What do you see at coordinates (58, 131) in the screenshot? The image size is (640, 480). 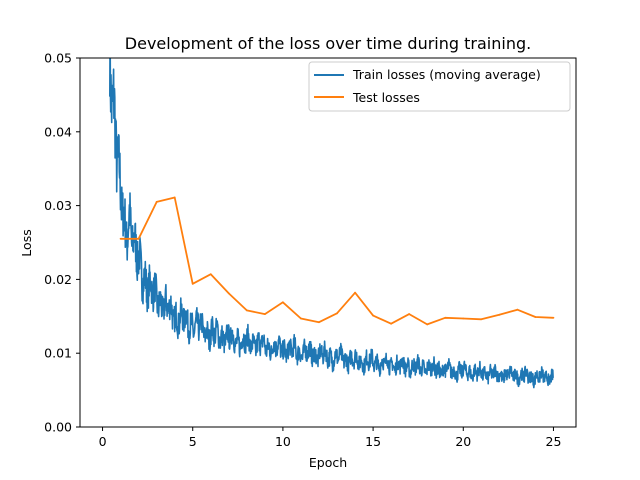 I see `y-tick-label: 0.04` at bounding box center [58, 131].